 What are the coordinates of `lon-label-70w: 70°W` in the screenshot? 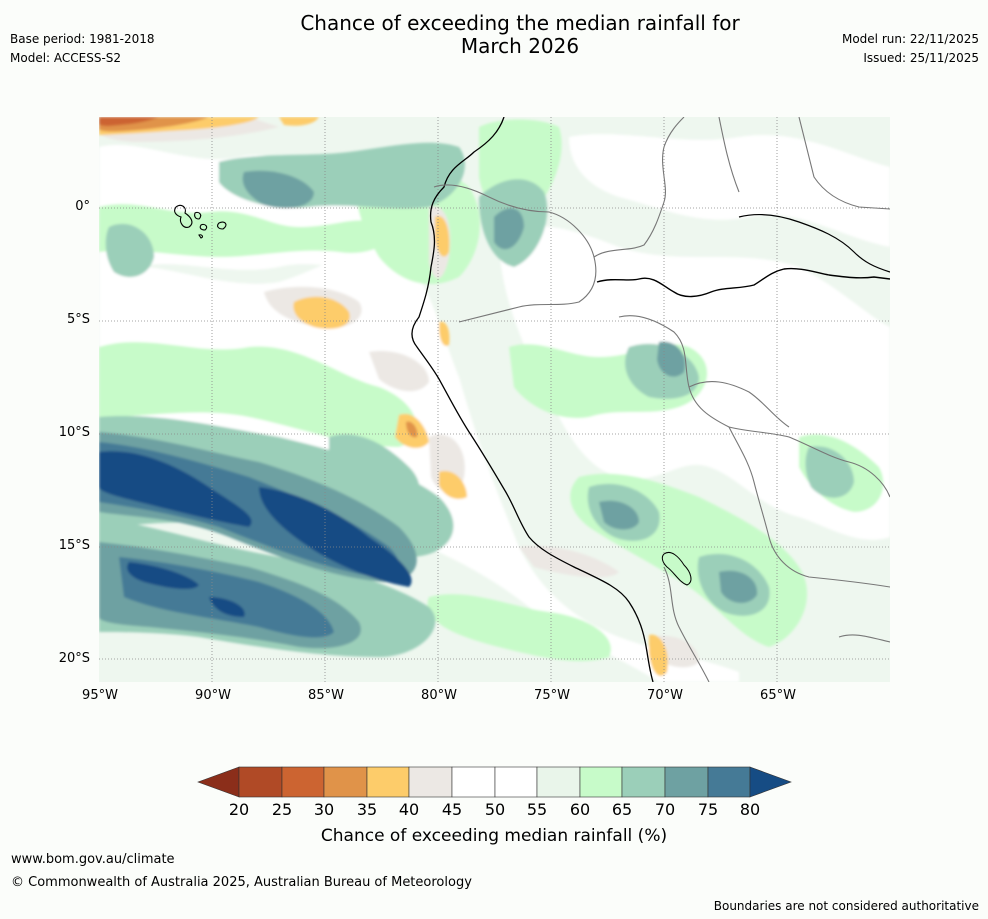 It's located at (665, 695).